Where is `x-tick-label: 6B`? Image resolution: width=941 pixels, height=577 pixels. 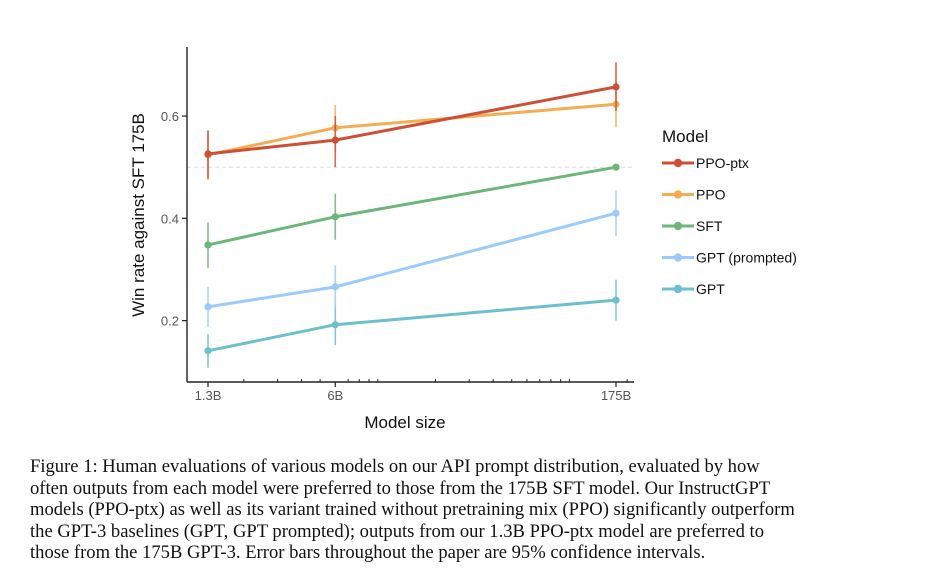
x-tick-label: 6B is located at coordinates (335, 395).